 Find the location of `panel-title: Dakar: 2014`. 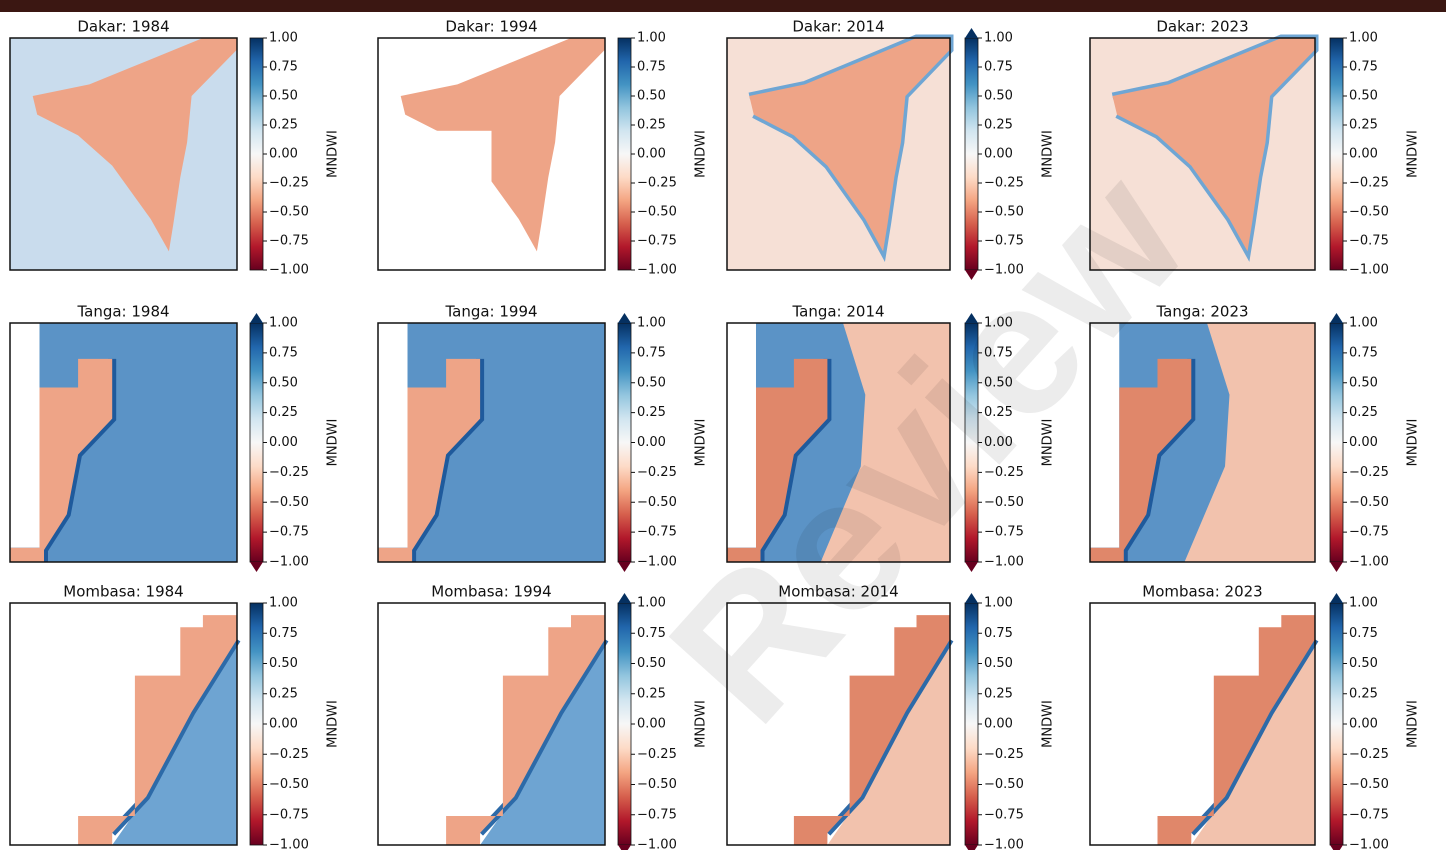

panel-title: Dakar: 2014 is located at coordinates (838, 27).